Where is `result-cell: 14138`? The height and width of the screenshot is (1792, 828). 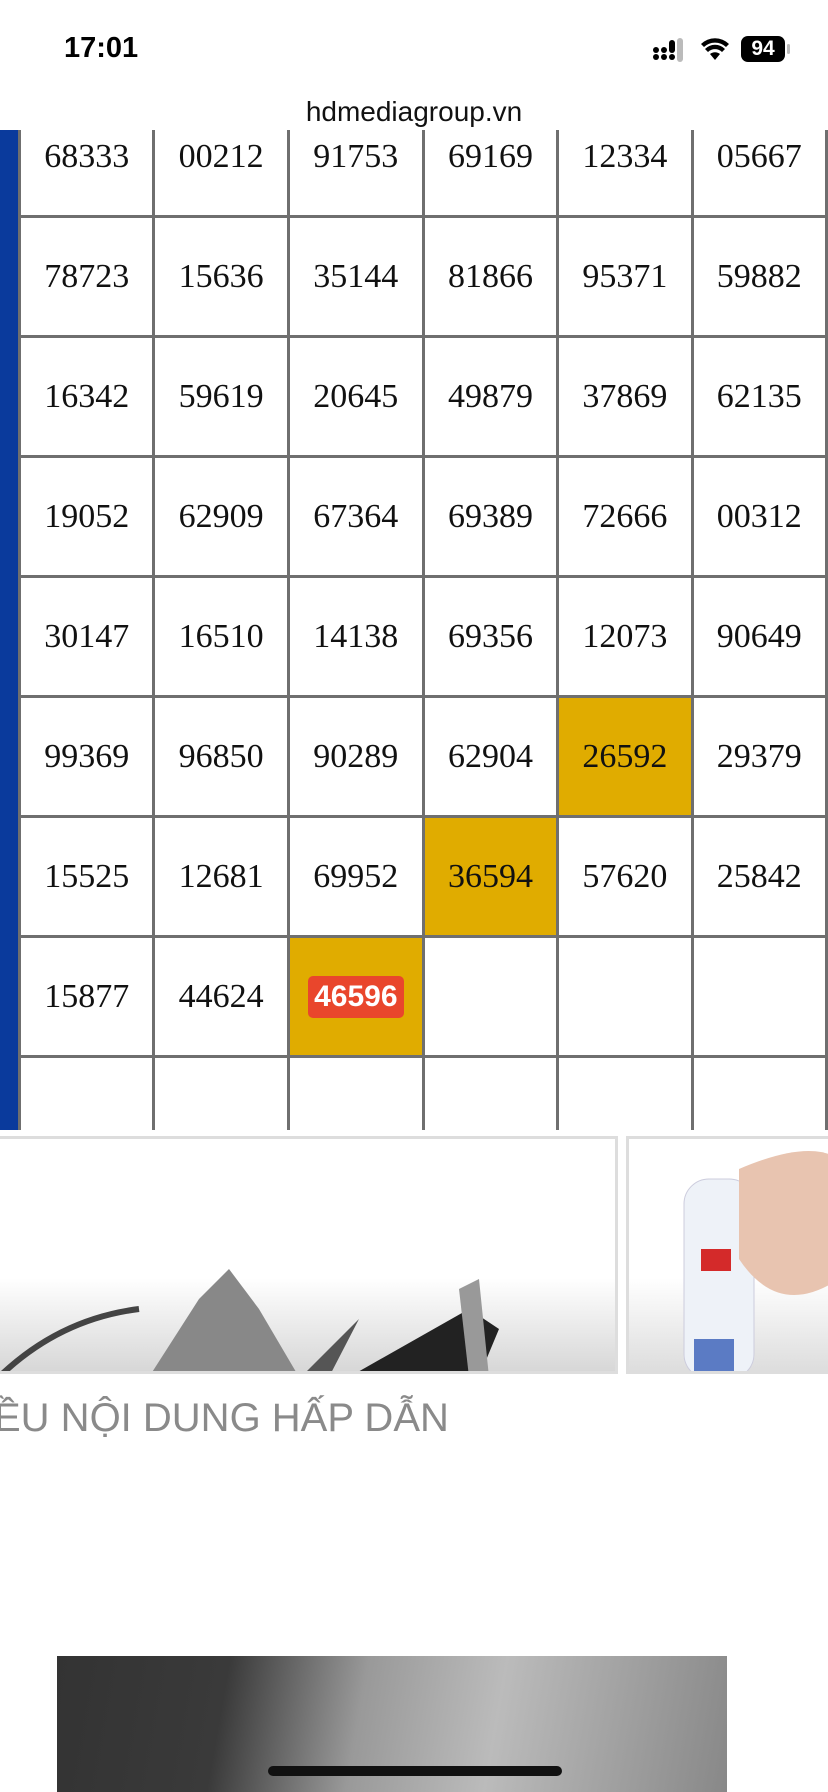
result-cell: 14138 is located at coordinates (355, 636).